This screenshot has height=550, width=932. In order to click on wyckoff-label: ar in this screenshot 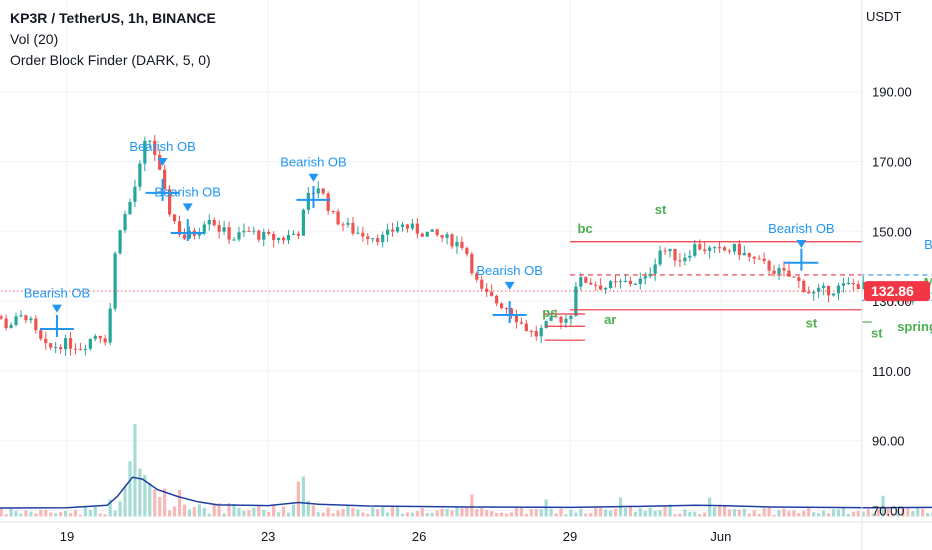, I will do `click(610, 319)`.